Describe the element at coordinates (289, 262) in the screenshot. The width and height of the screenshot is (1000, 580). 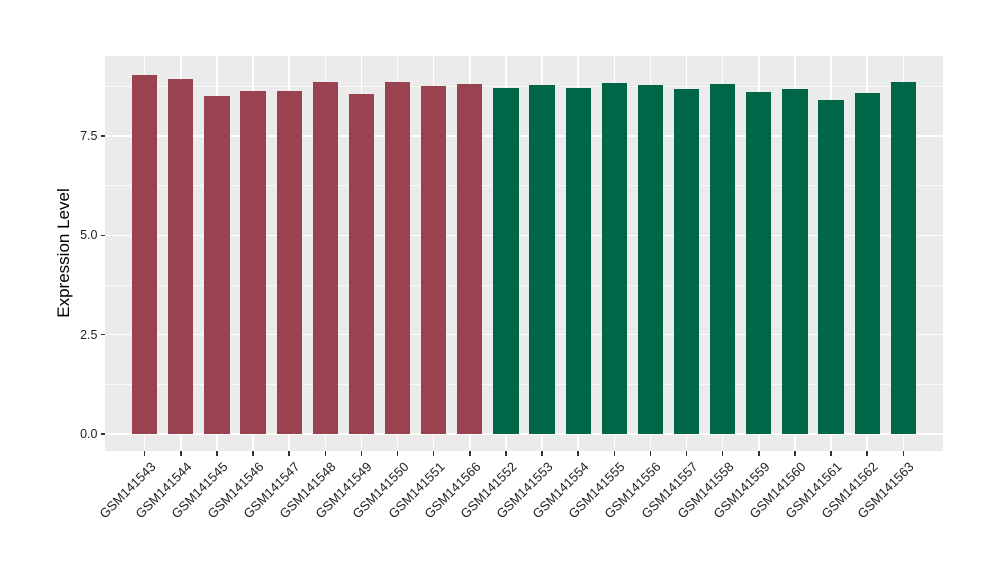
I see `bar-GSM141547` at that location.